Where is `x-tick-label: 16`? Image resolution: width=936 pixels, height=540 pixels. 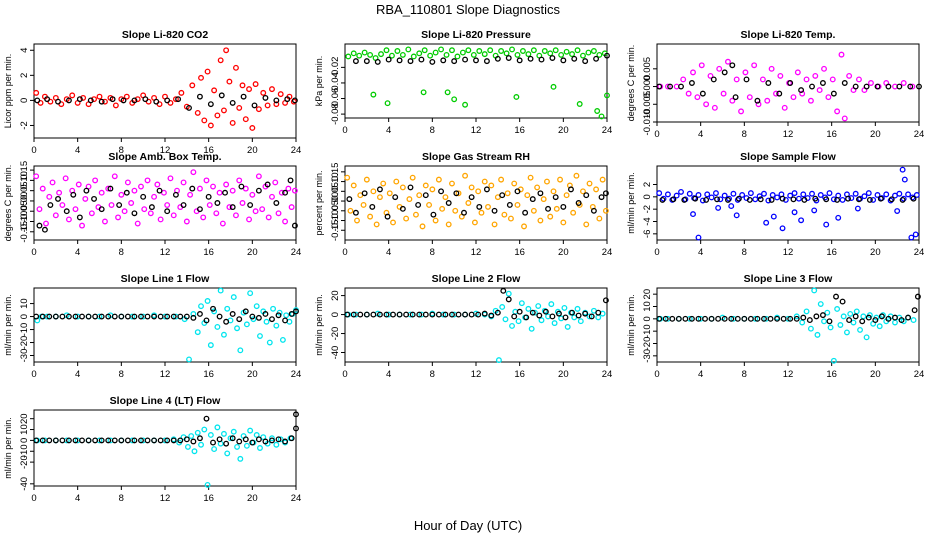
x-tick-label: 16 is located at coordinates (831, 374).